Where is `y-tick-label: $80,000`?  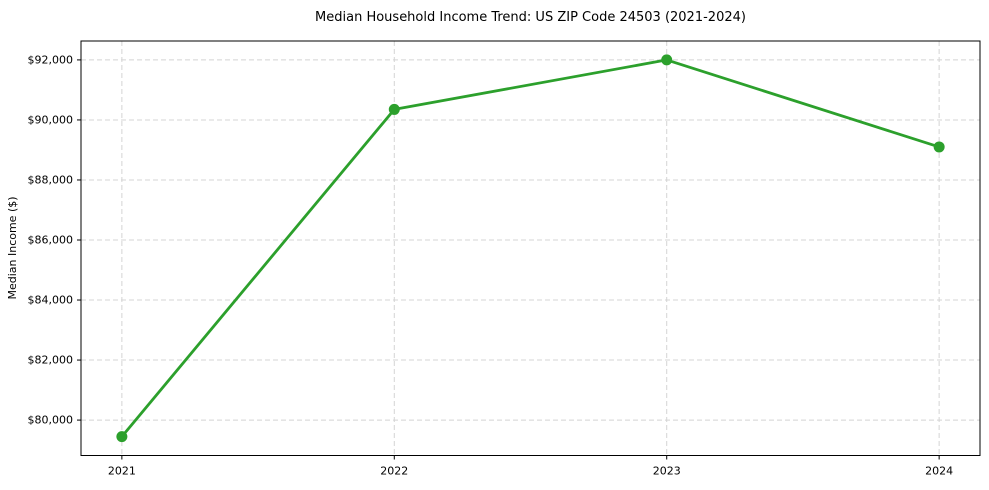 y-tick-label: $80,000 is located at coordinates (51, 420).